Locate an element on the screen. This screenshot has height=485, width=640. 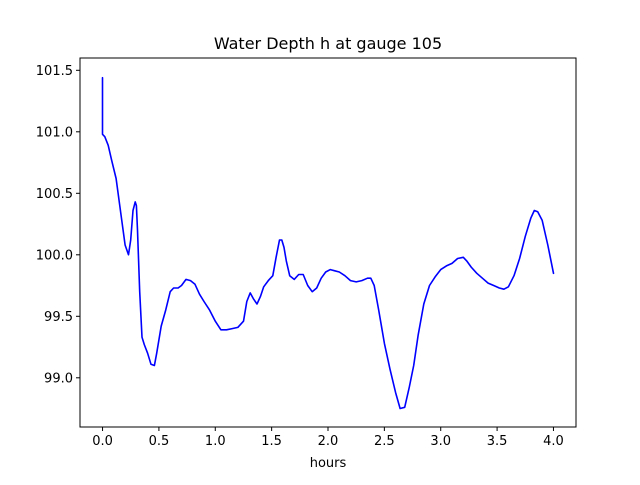
y-tick-label: 100.0 is located at coordinates (54, 255).